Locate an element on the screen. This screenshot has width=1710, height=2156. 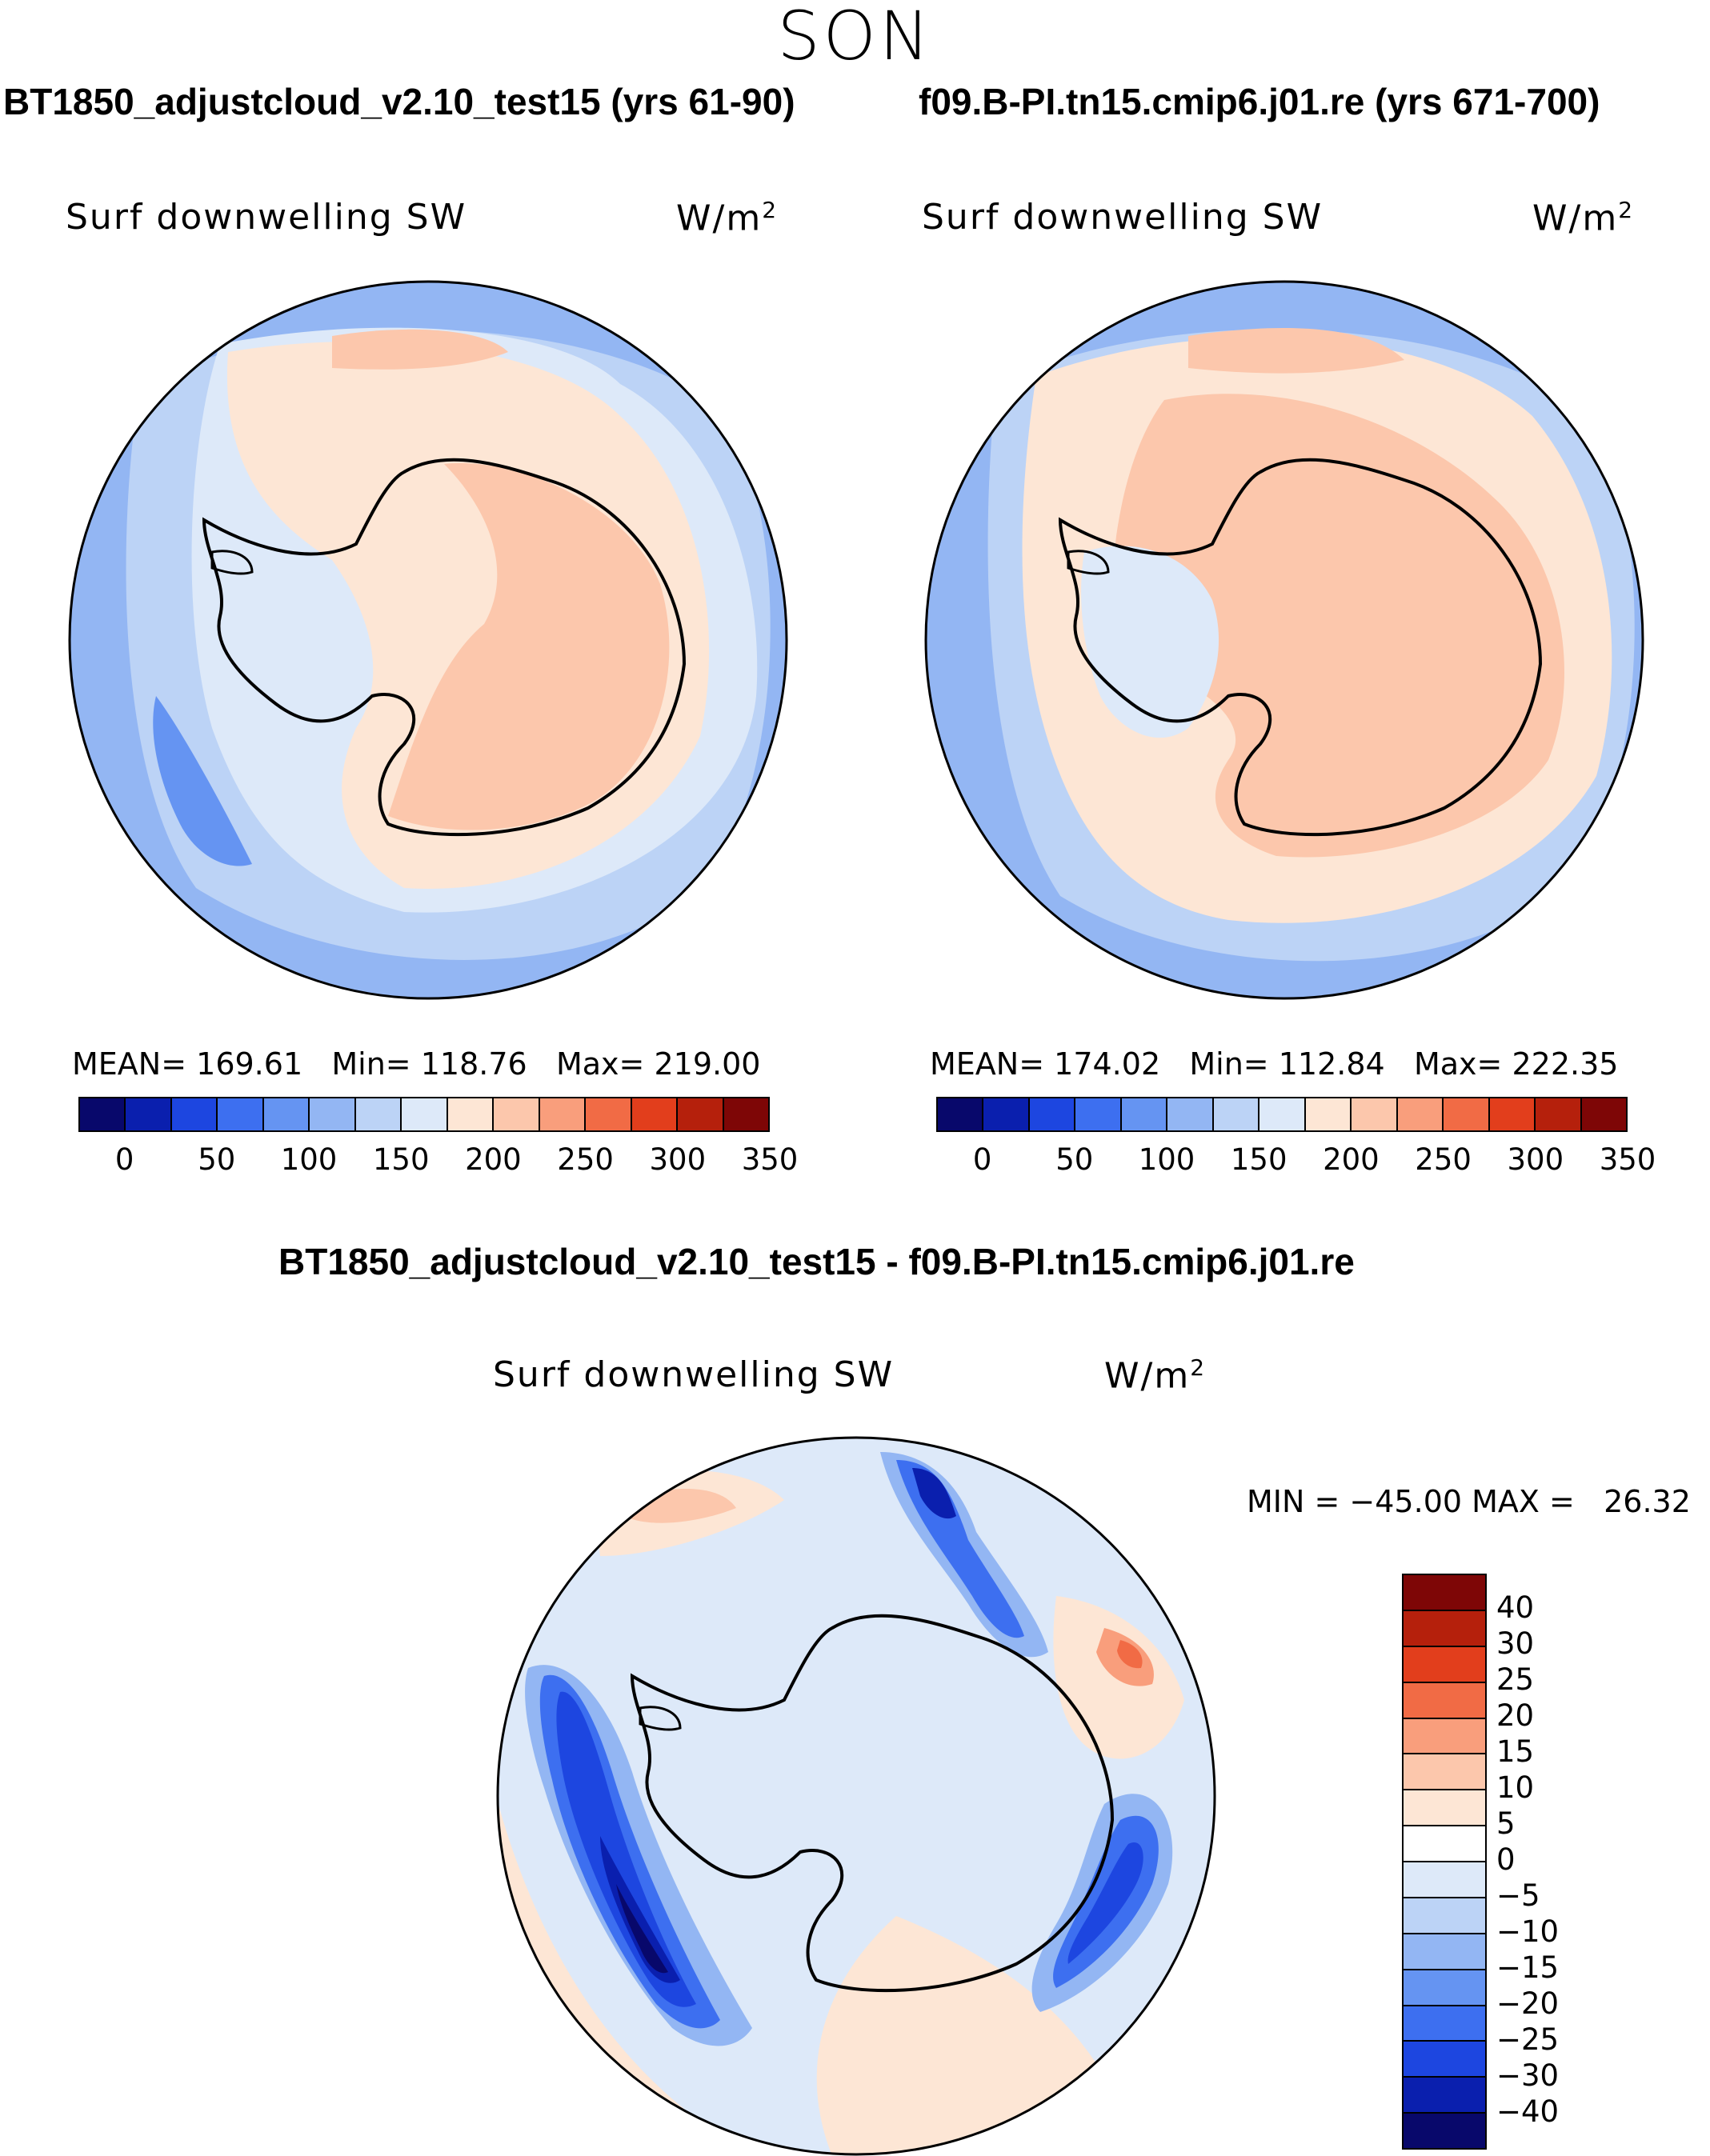
right-panel-title: f09.B-PI.tn15.cmip6.j01.re (yrs 671-700) is located at coordinates (1259, 101).